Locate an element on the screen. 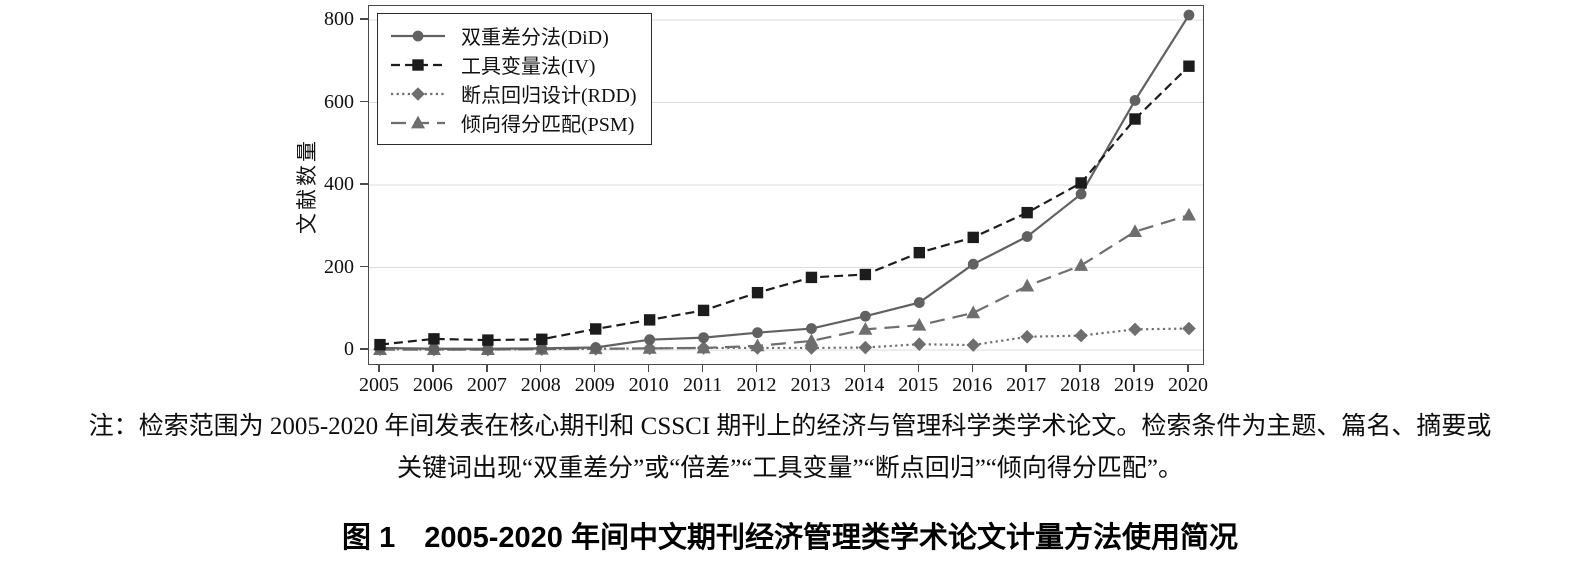 This screenshot has width=1580, height=576. y-tick-label-800: 800 is located at coordinates (339, 19).